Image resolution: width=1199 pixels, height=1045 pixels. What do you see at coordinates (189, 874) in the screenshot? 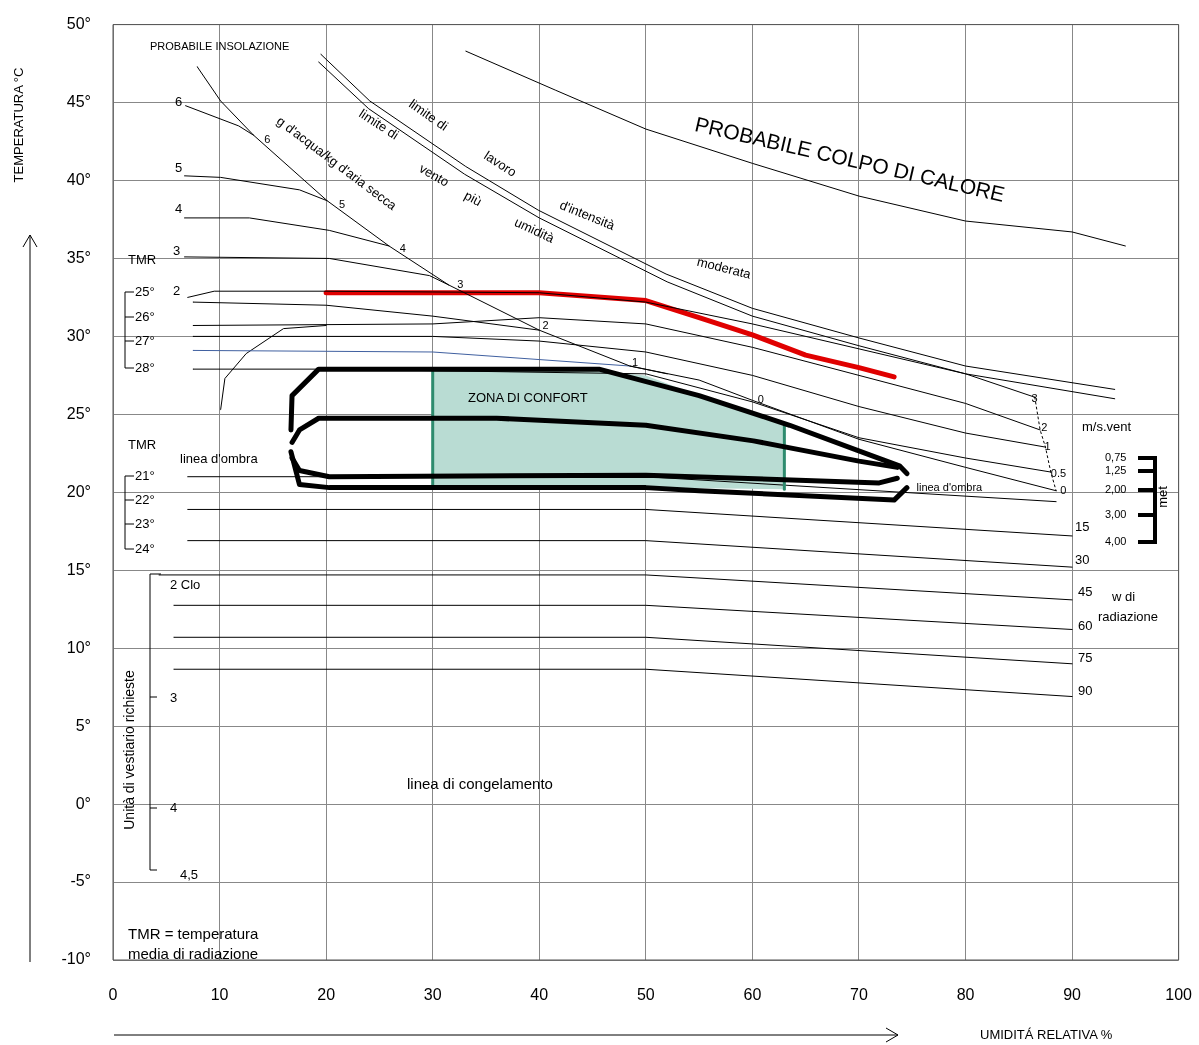
I see `annotation: 4,5` at bounding box center [189, 874].